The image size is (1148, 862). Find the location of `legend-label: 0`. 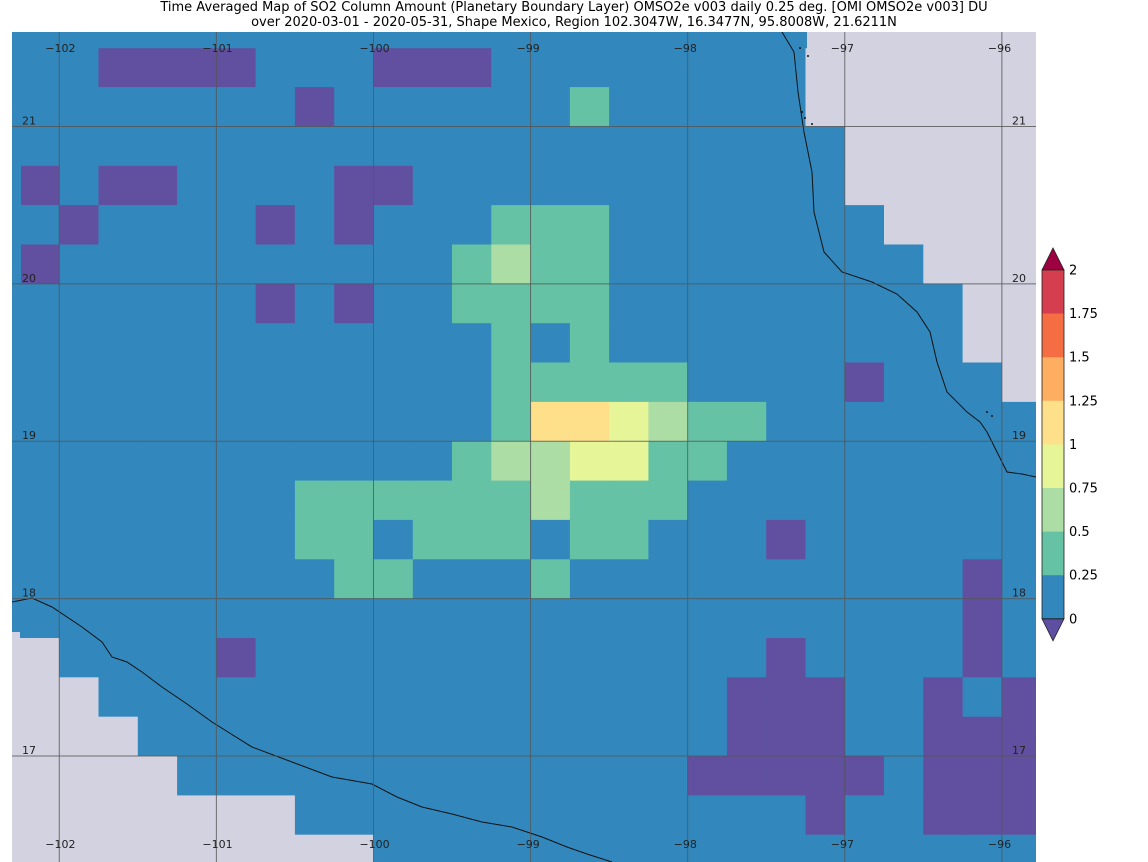

legend-label: 0 is located at coordinates (1073, 619).